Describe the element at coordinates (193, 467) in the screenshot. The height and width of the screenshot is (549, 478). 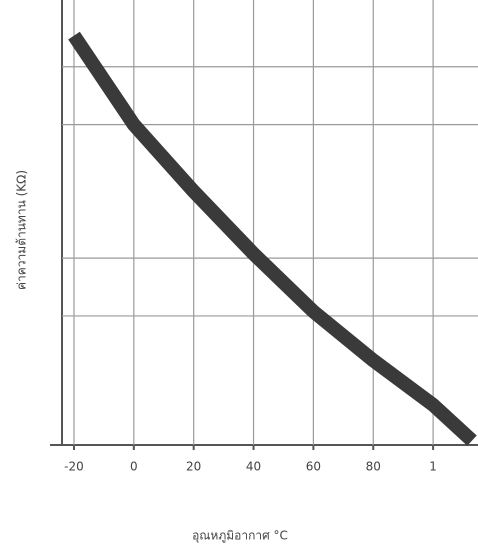
I see `x-tick-label: 20` at that location.